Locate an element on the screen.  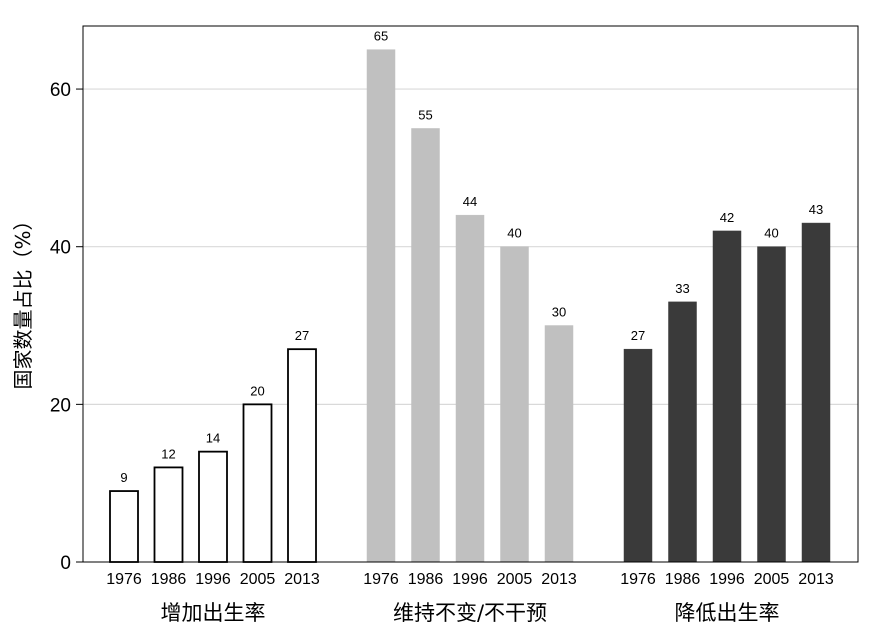
bar-value-label: 65 is located at coordinates (381, 36).